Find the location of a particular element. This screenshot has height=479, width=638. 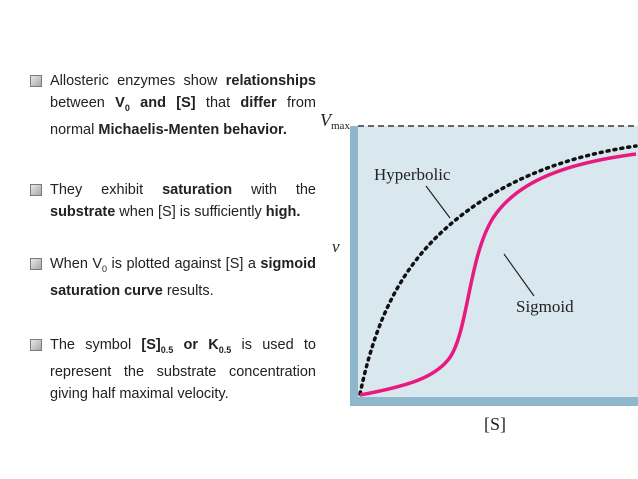

emphasis-text: substrate is located at coordinates (83, 211).